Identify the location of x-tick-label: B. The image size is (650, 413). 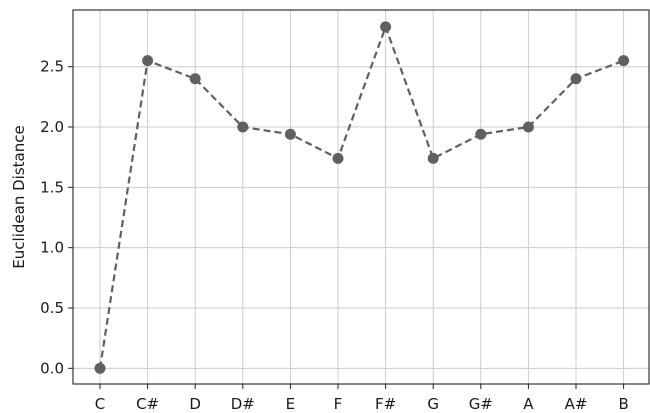
(623, 404).